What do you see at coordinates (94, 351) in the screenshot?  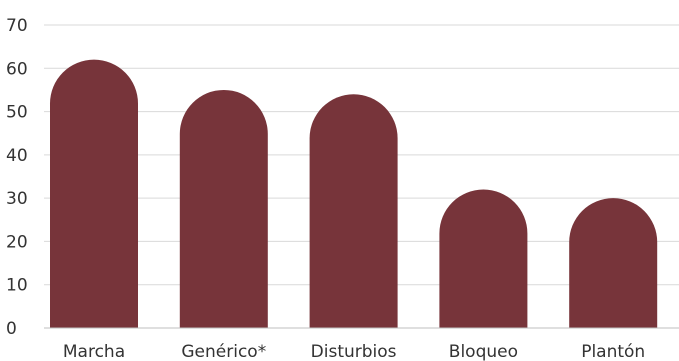 I see `x-category-label: Marcha` at bounding box center [94, 351].